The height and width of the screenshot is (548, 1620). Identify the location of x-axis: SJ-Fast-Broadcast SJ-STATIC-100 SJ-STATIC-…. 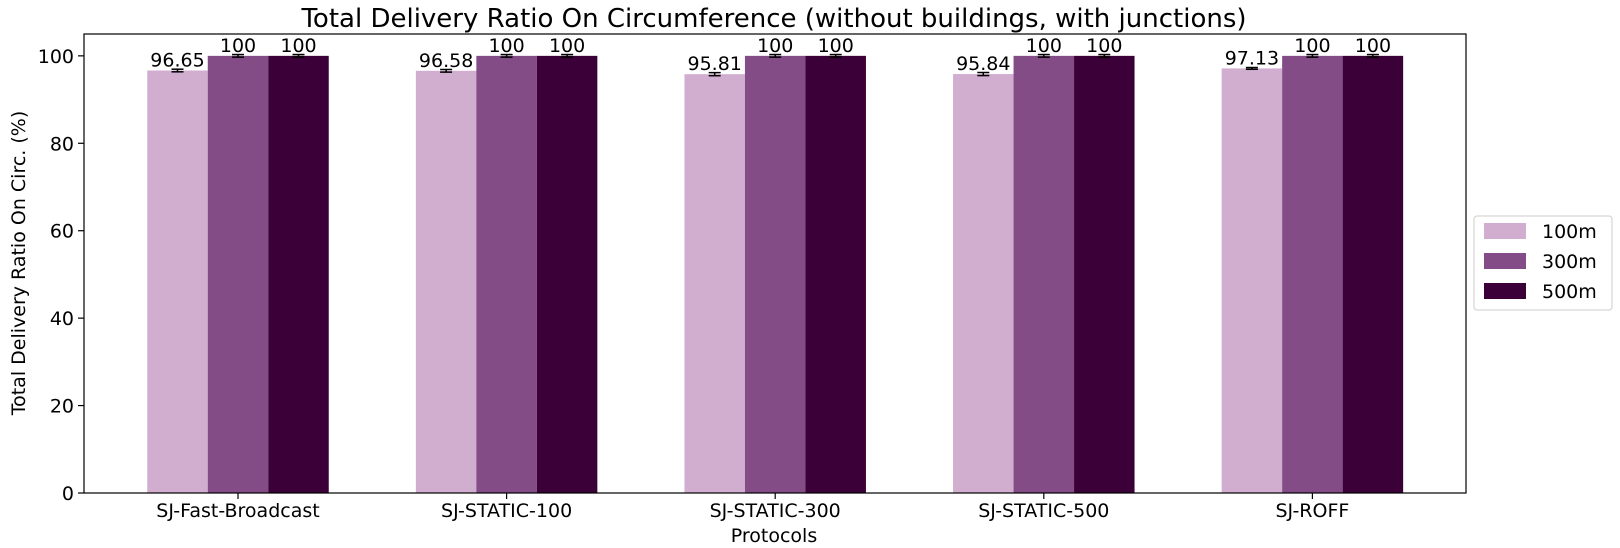
(752, 507).